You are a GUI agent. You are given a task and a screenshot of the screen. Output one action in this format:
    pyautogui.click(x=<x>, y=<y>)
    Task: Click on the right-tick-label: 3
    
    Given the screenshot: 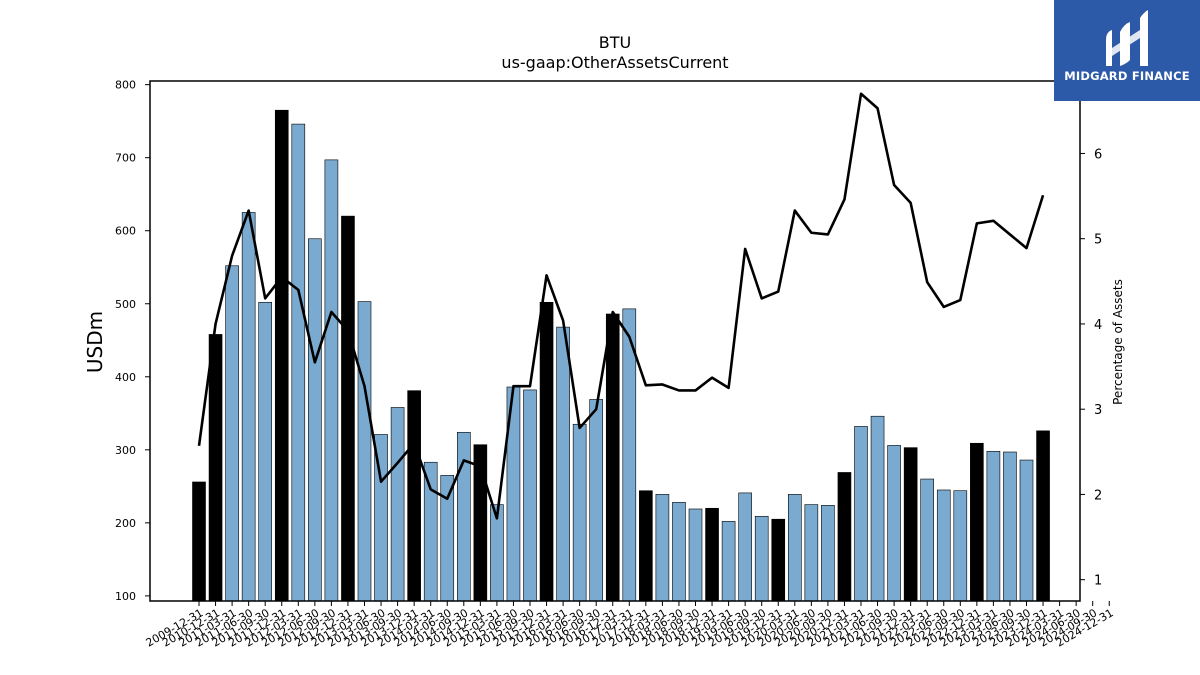 What is the action you would take?
    pyautogui.click(x=1098, y=410)
    